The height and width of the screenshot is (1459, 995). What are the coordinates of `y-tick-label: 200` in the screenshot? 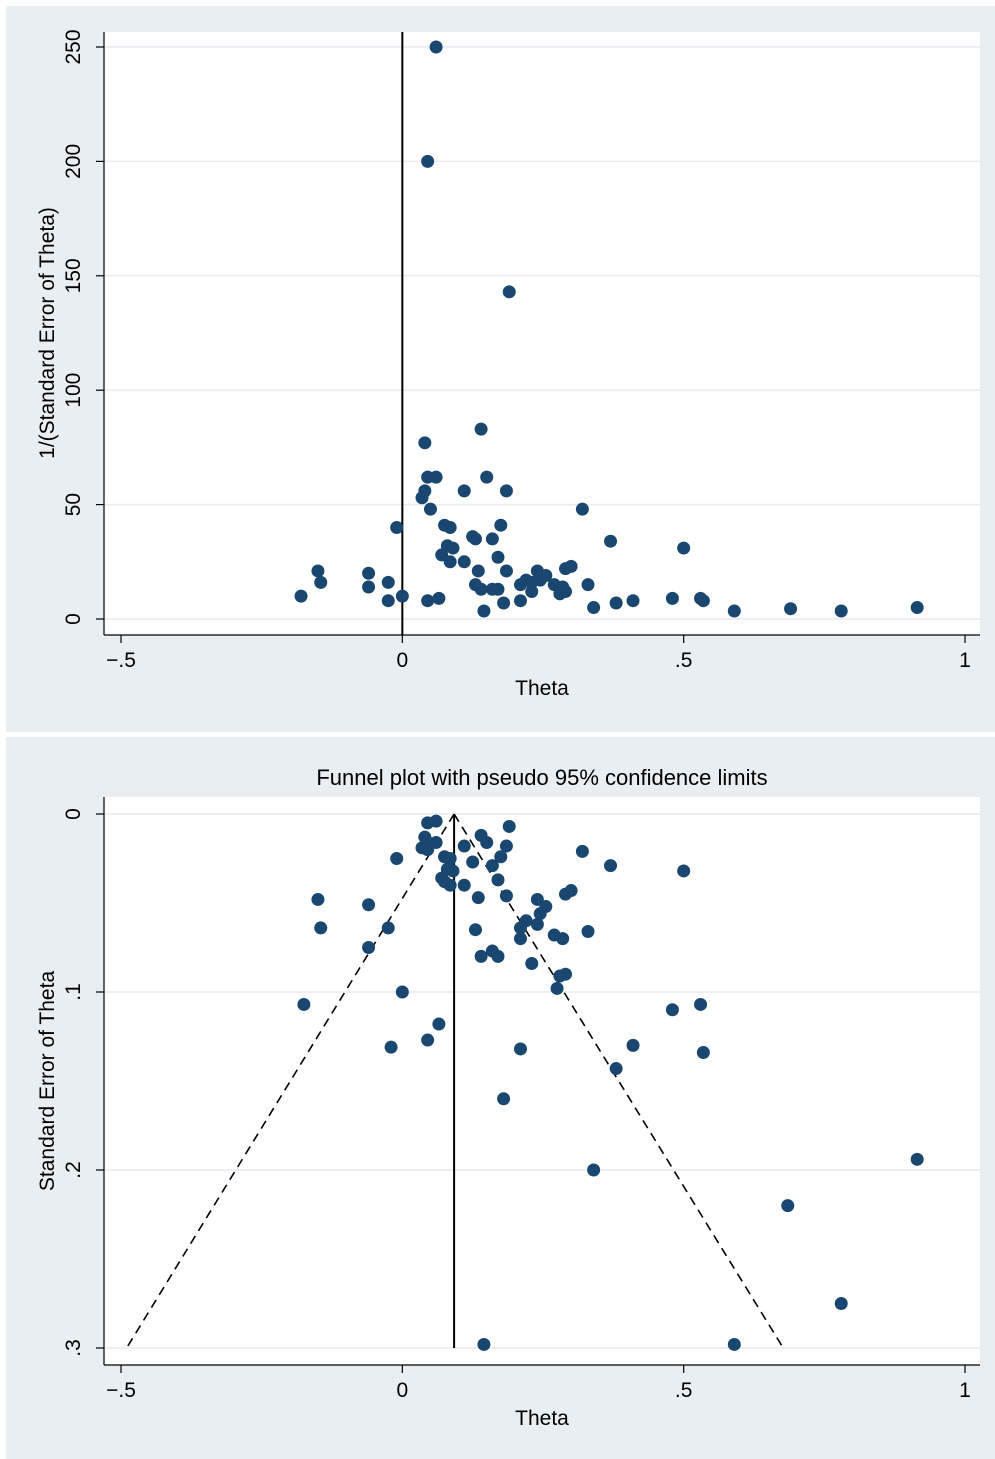 It's located at (73, 161).